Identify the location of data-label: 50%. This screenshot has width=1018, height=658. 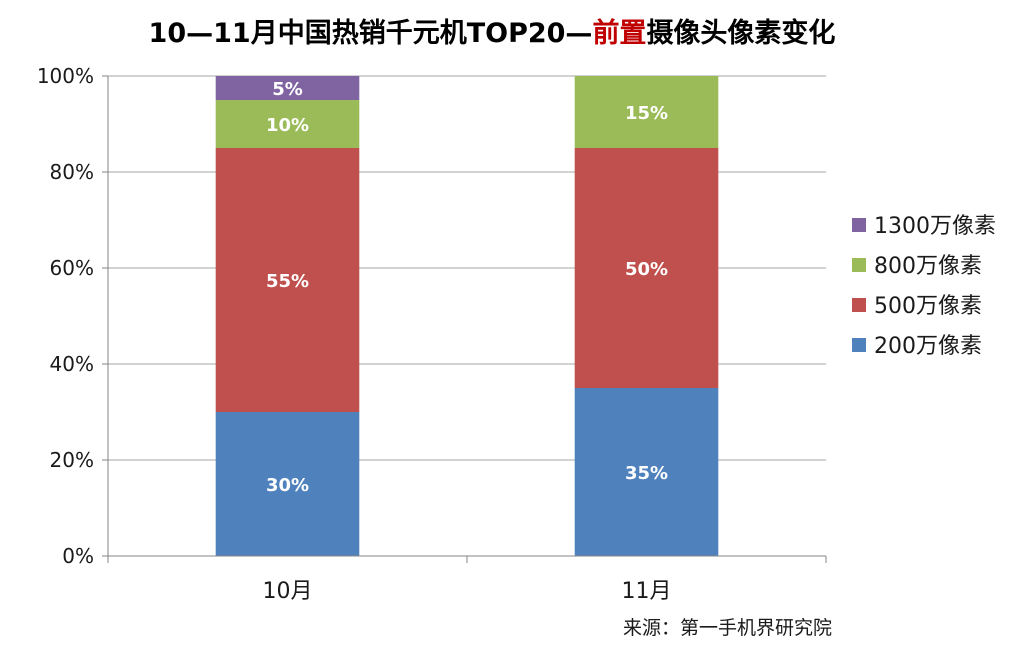
(646, 269).